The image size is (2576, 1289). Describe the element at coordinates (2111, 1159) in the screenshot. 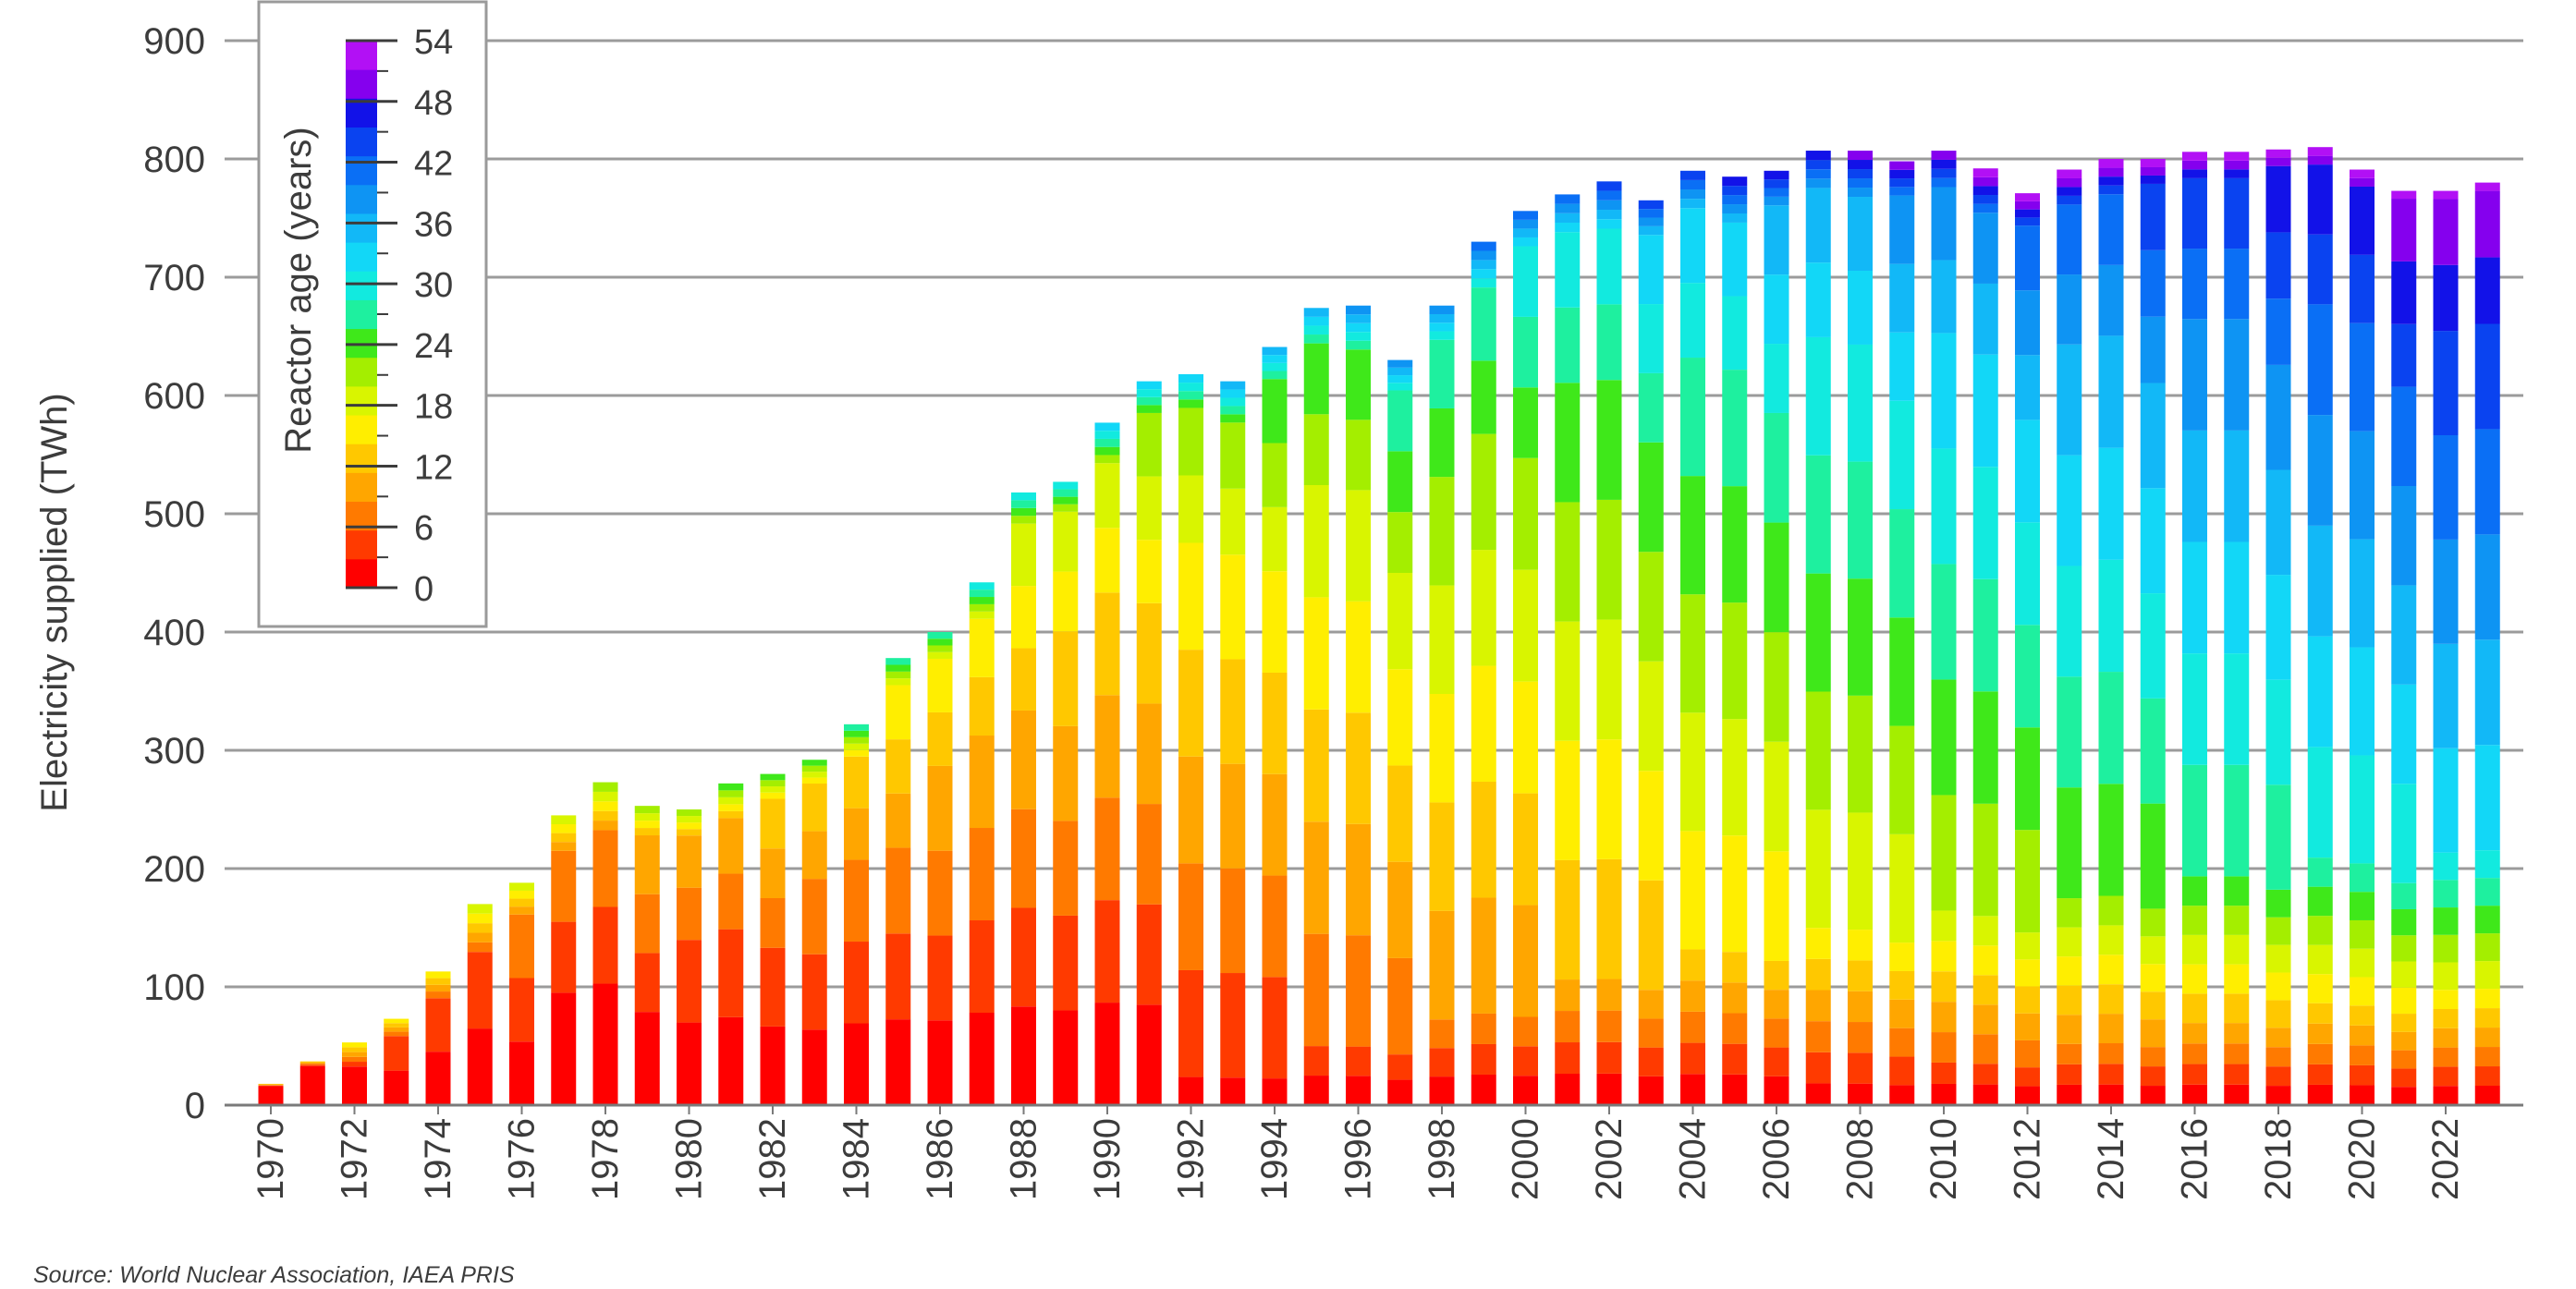

I see `x-tick-label-2014: 2014` at that location.